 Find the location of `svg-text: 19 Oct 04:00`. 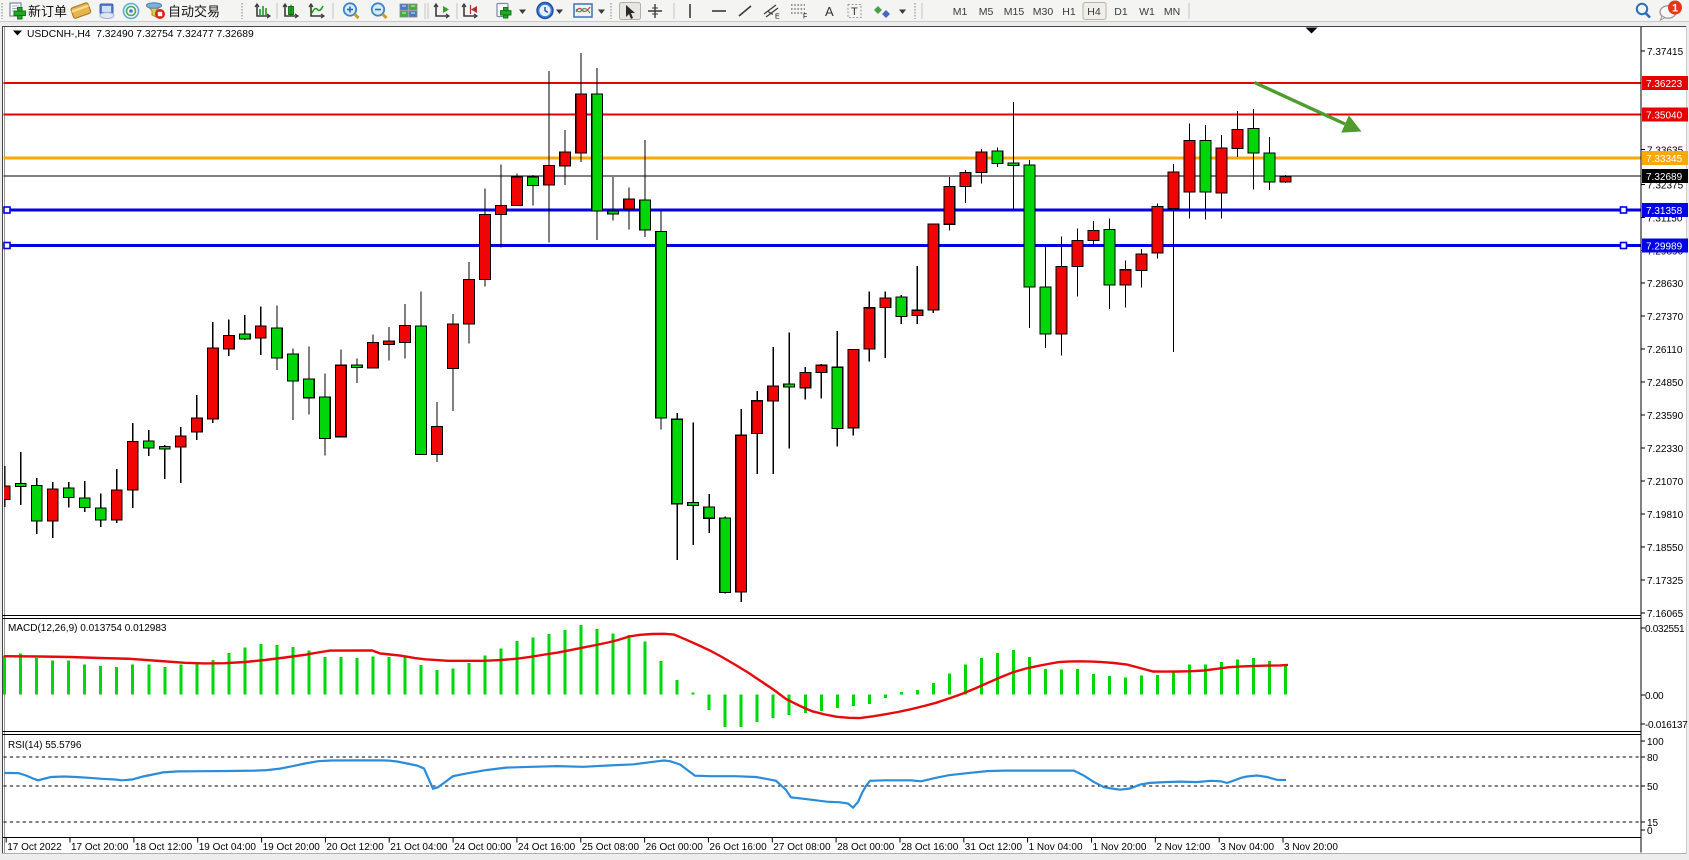

svg-text: 19 Oct 04:00 is located at coordinates (228, 847).